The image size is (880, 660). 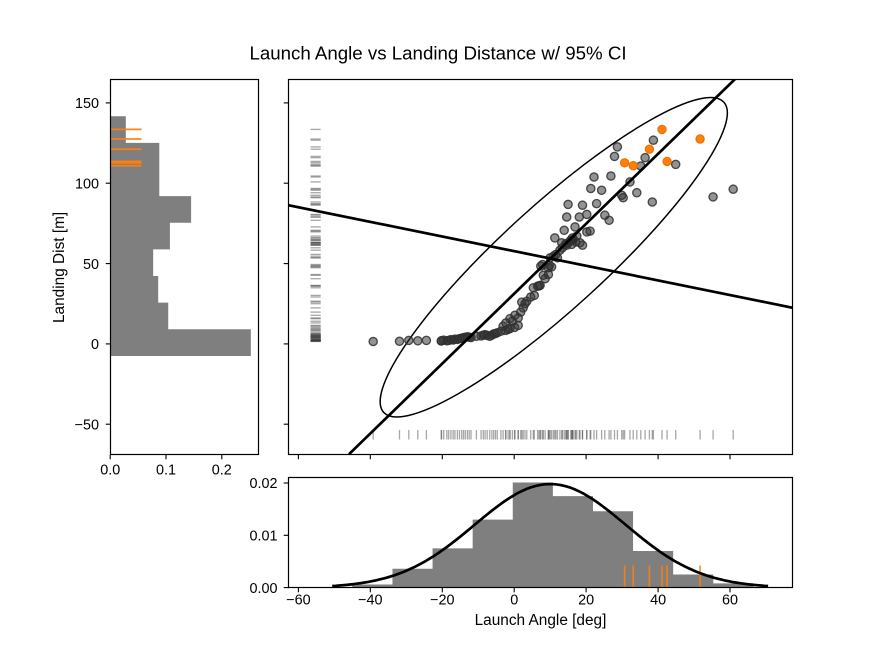 What do you see at coordinates (222, 471) in the screenshot?
I see `svg-text: 0.2` at bounding box center [222, 471].